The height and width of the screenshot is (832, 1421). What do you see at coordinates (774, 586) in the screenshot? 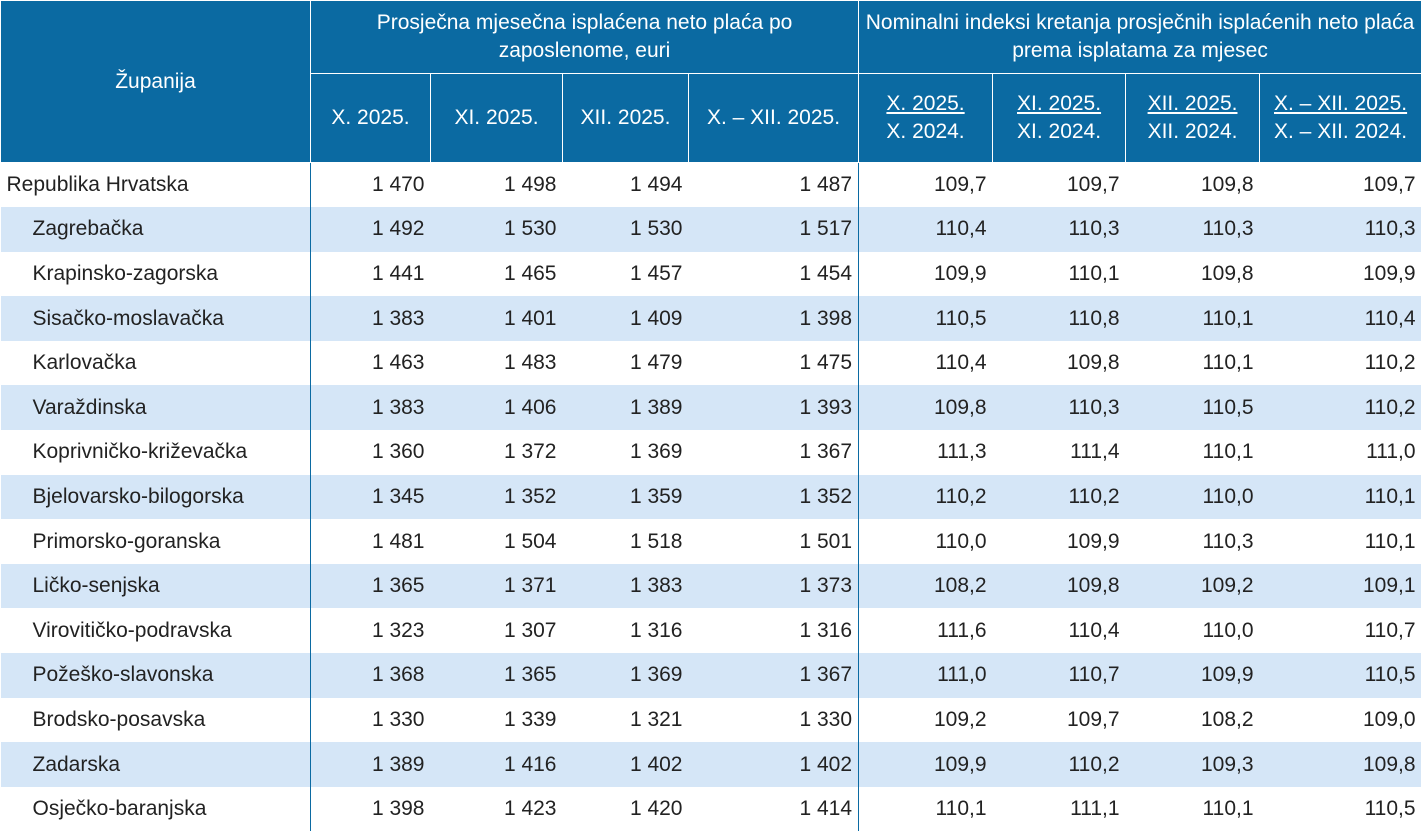
I see `cell: 1 373` at bounding box center [774, 586].